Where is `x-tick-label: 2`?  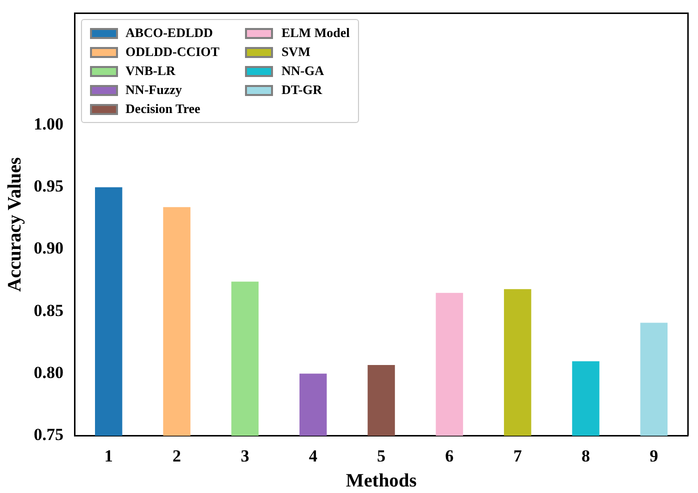 x-tick-label: 2 is located at coordinates (177, 456).